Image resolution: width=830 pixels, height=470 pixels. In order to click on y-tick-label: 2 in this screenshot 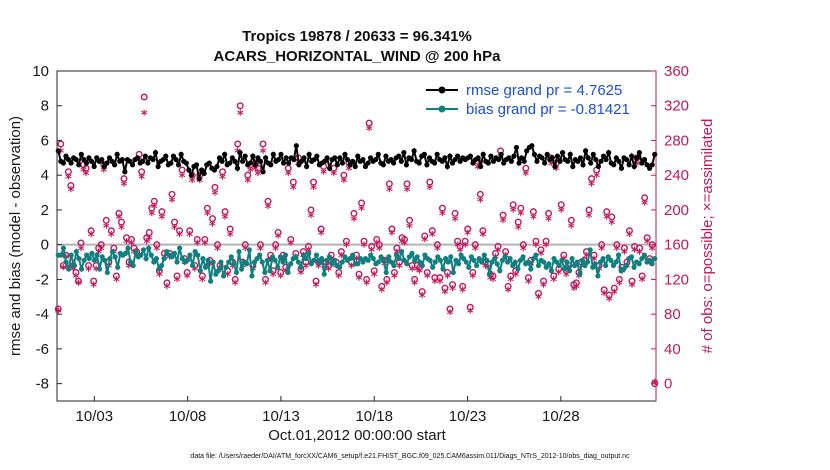, I will do `click(45, 210)`.